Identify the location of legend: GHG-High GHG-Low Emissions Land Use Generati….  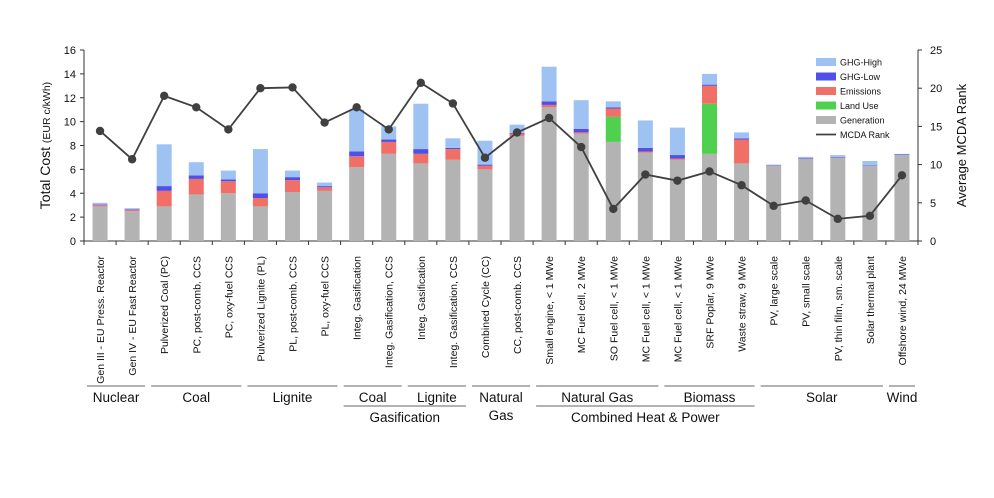
(853, 99).